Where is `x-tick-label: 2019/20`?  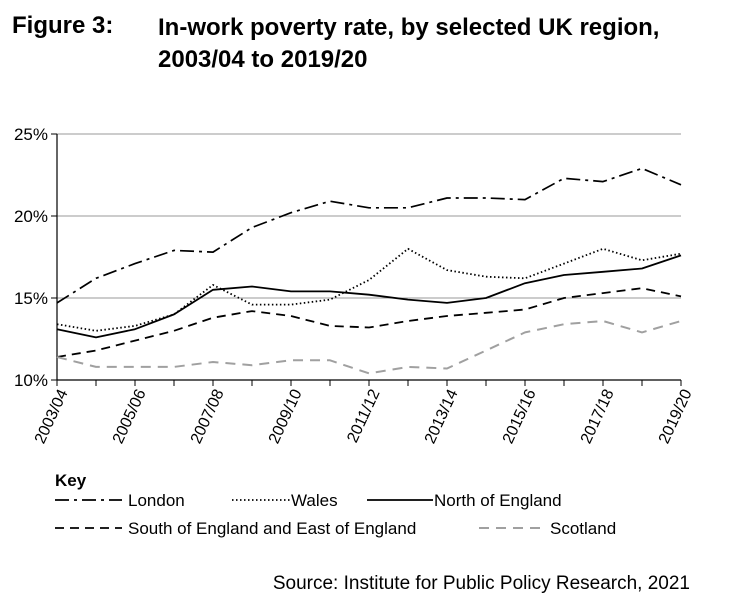
x-tick-label: 2019/20 is located at coordinates (676, 417).